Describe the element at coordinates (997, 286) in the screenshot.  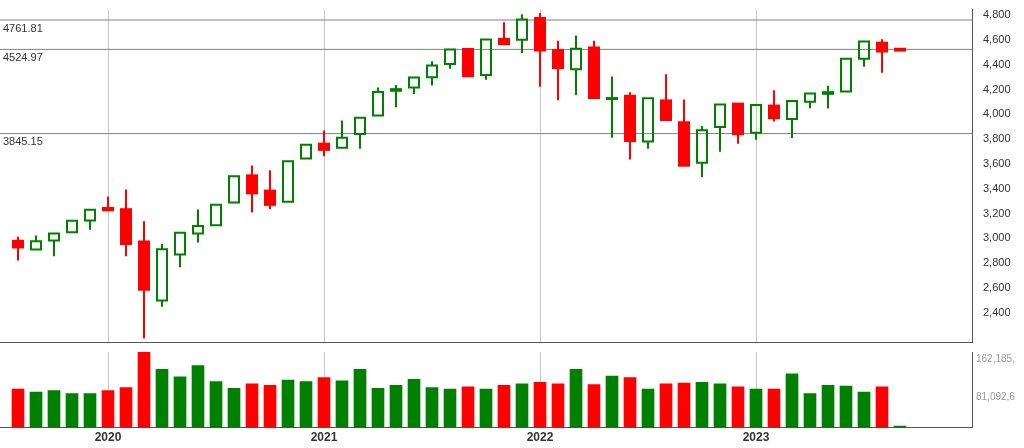
I see `y-tick-label: 2,600` at that location.